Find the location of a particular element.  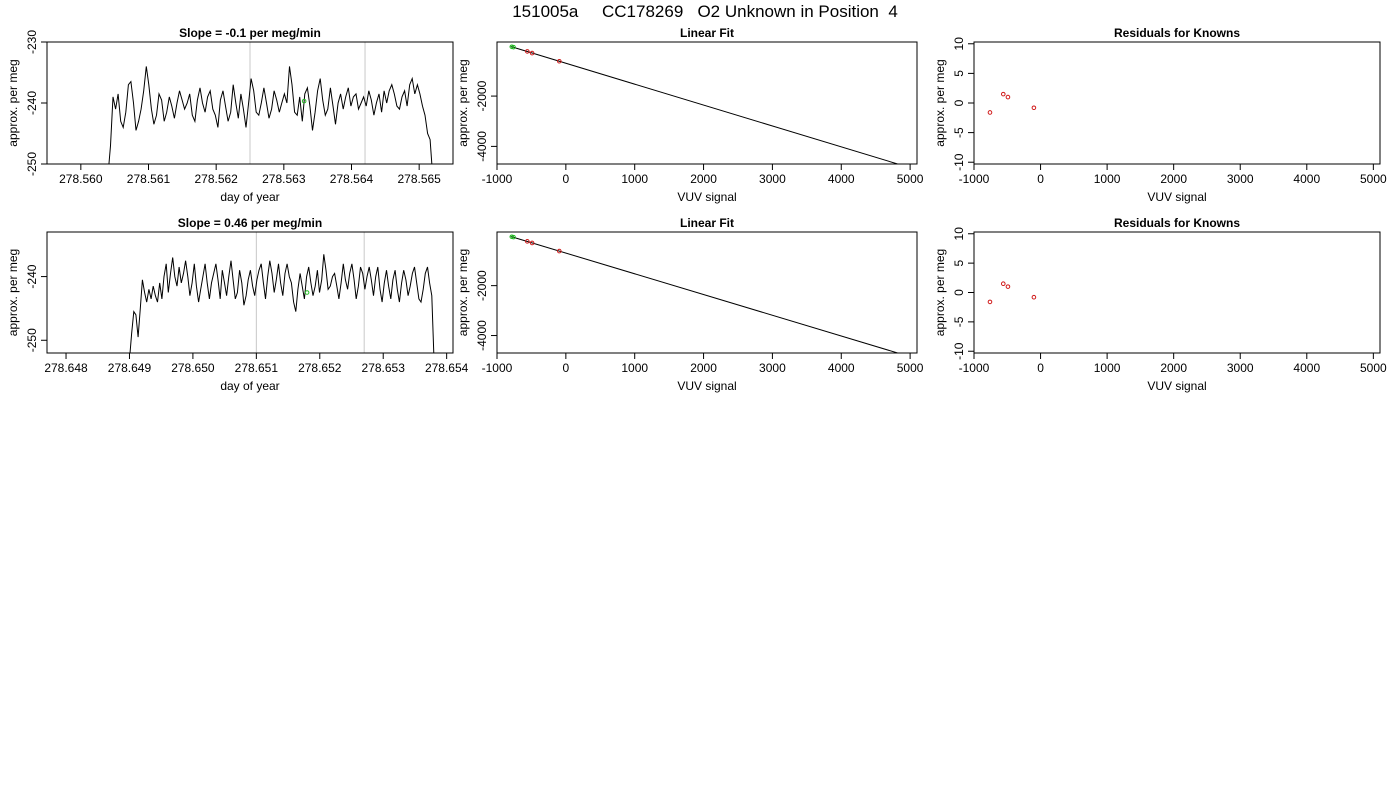

fit-line is located at coordinates (705, 294).